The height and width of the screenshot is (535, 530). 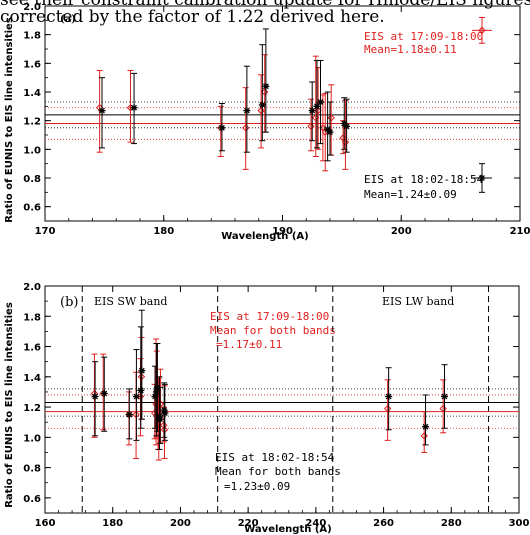 What do you see at coordinates (520, 231) in the screenshot?
I see `x-tick-label-a: 210` at bounding box center [520, 231].